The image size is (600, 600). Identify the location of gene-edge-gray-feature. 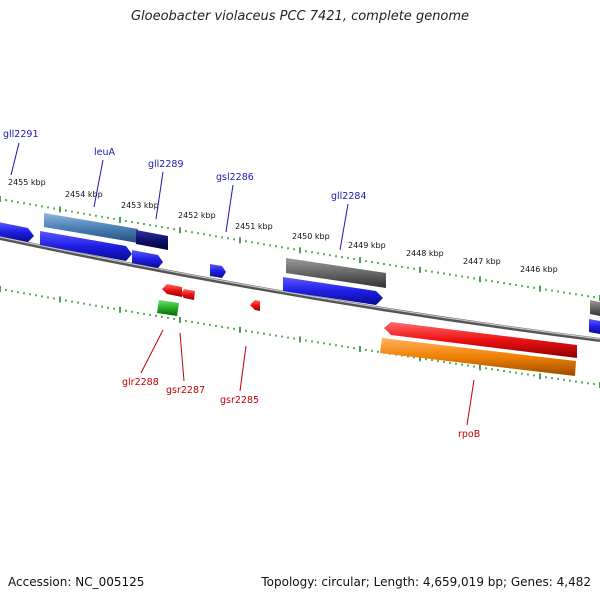
(595, 308).